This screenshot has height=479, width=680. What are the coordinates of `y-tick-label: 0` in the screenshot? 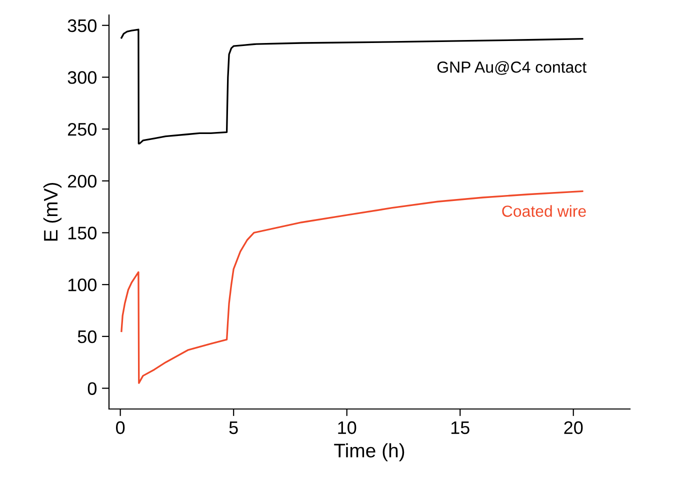 It's located at (92, 388).